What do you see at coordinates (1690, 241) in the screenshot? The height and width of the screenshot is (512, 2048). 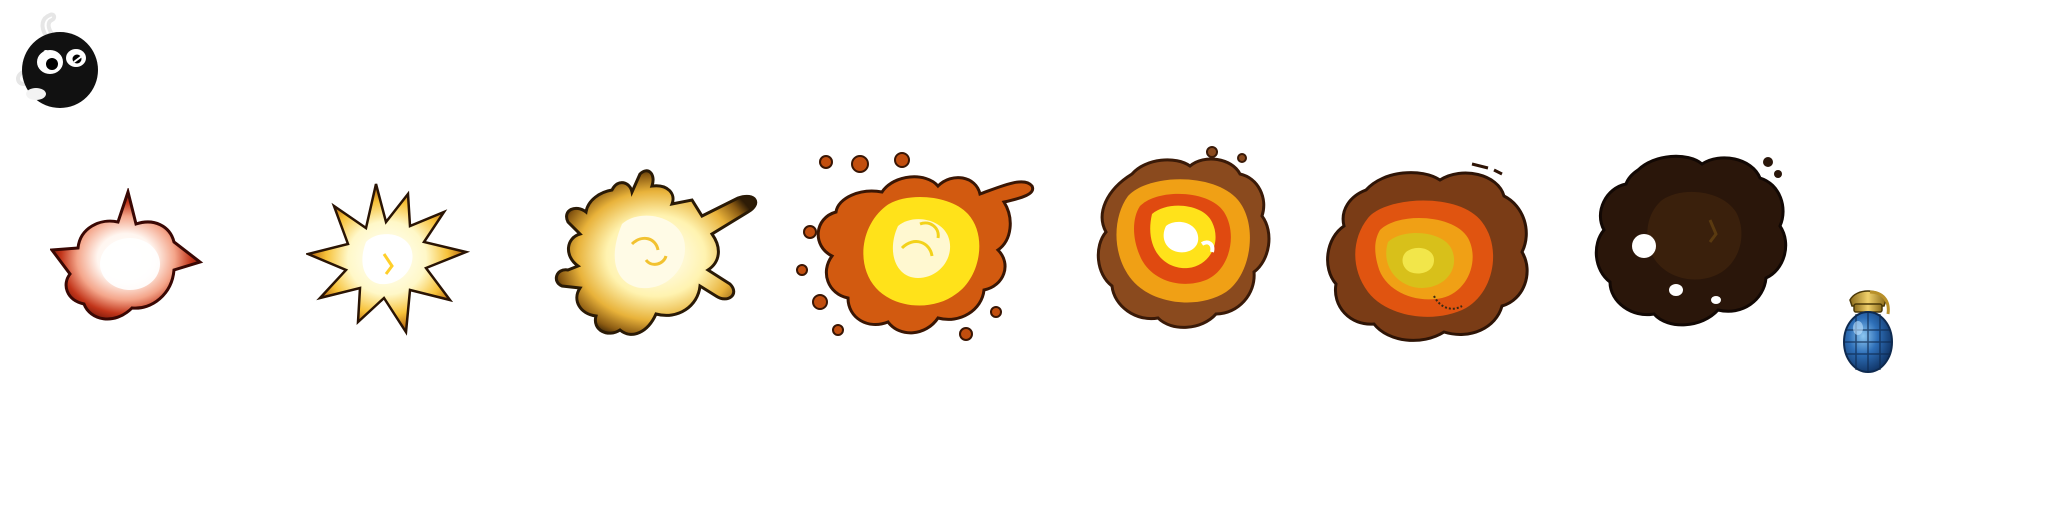 I see `explosion-smoke-cloud-icon` at bounding box center [1690, 241].